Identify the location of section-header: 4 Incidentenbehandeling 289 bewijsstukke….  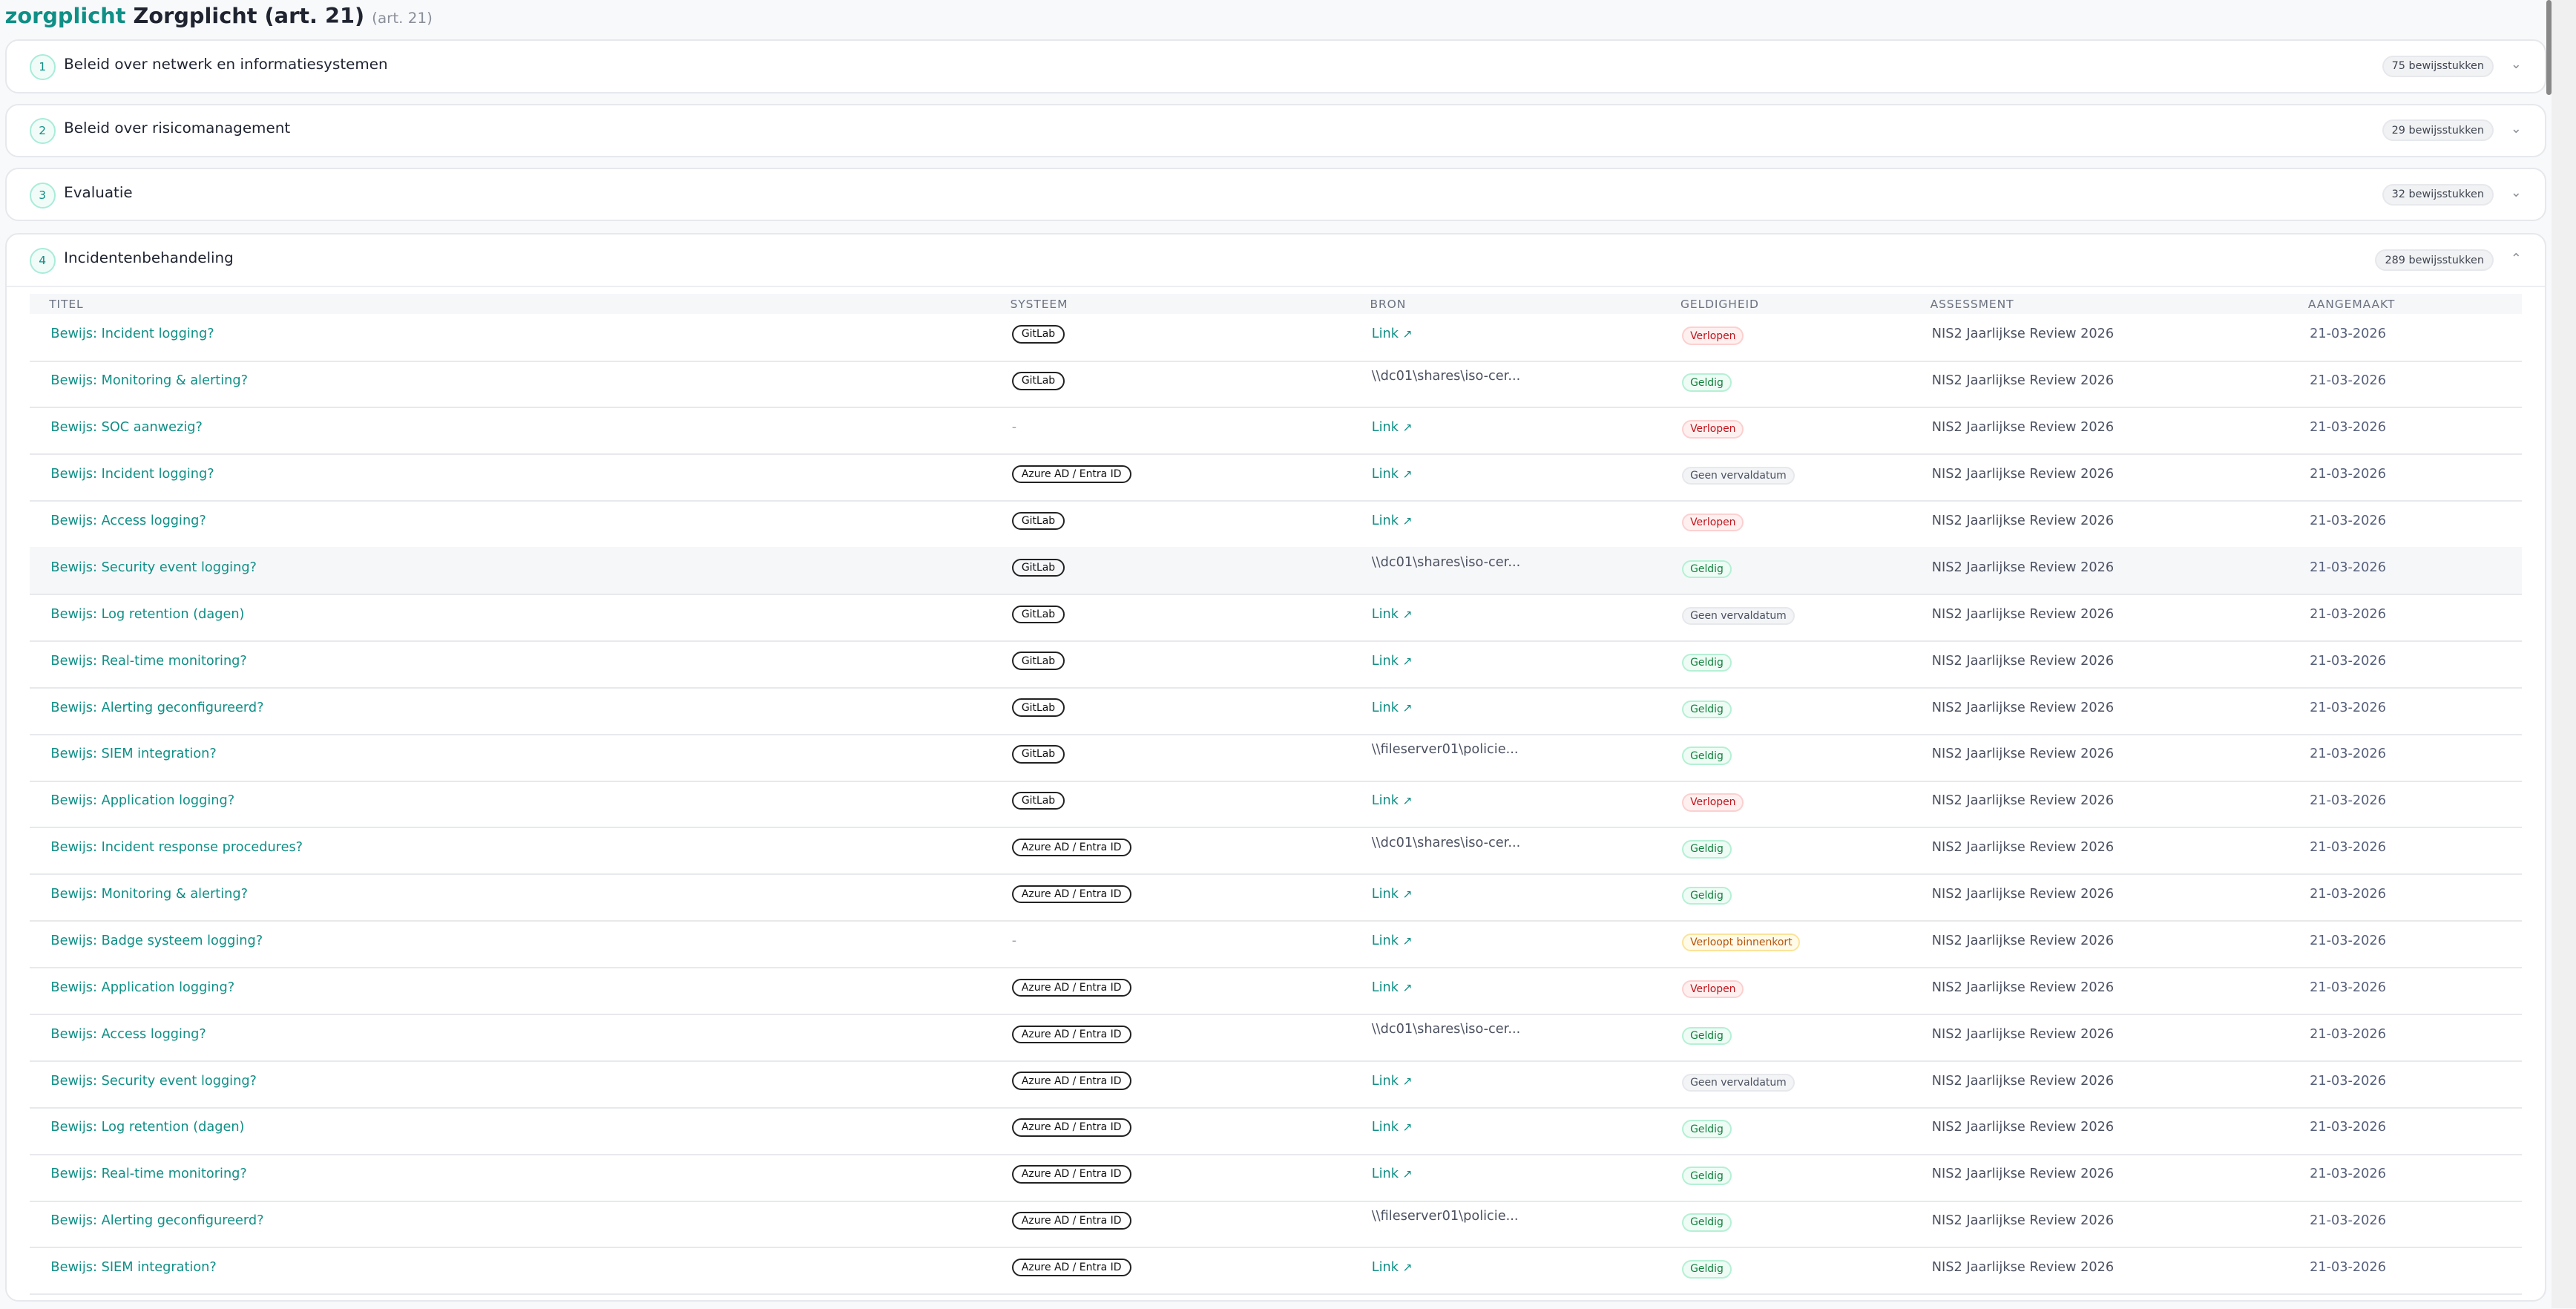
(1275, 261).